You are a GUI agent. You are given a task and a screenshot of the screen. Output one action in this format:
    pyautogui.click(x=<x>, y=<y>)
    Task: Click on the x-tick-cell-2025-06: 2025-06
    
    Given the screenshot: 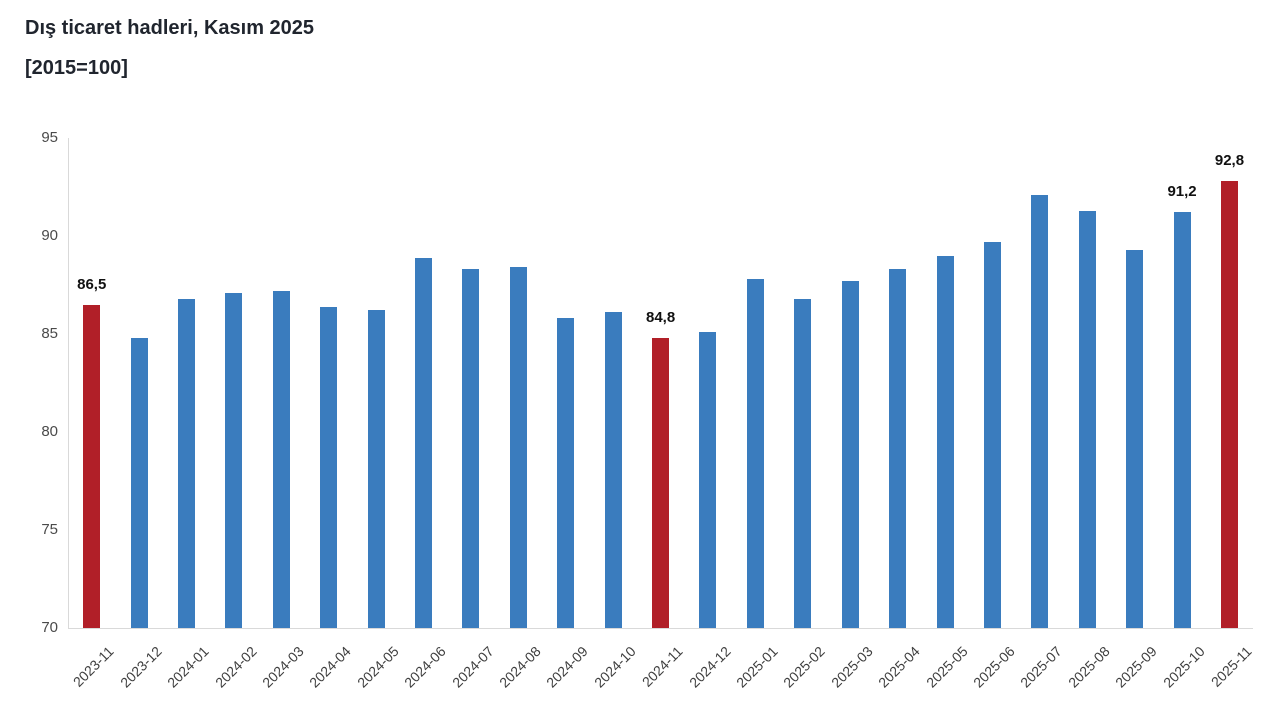 What is the action you would take?
    pyautogui.click(x=993, y=675)
    